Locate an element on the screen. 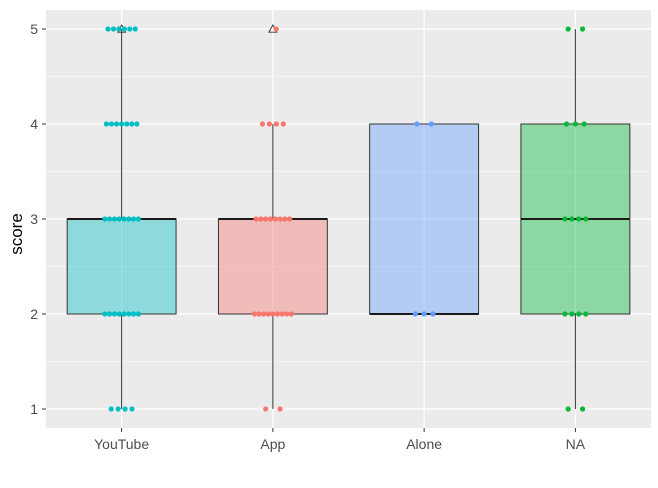 The width and height of the screenshot is (658, 488). y-axis-title: score is located at coordinates (16, 234).